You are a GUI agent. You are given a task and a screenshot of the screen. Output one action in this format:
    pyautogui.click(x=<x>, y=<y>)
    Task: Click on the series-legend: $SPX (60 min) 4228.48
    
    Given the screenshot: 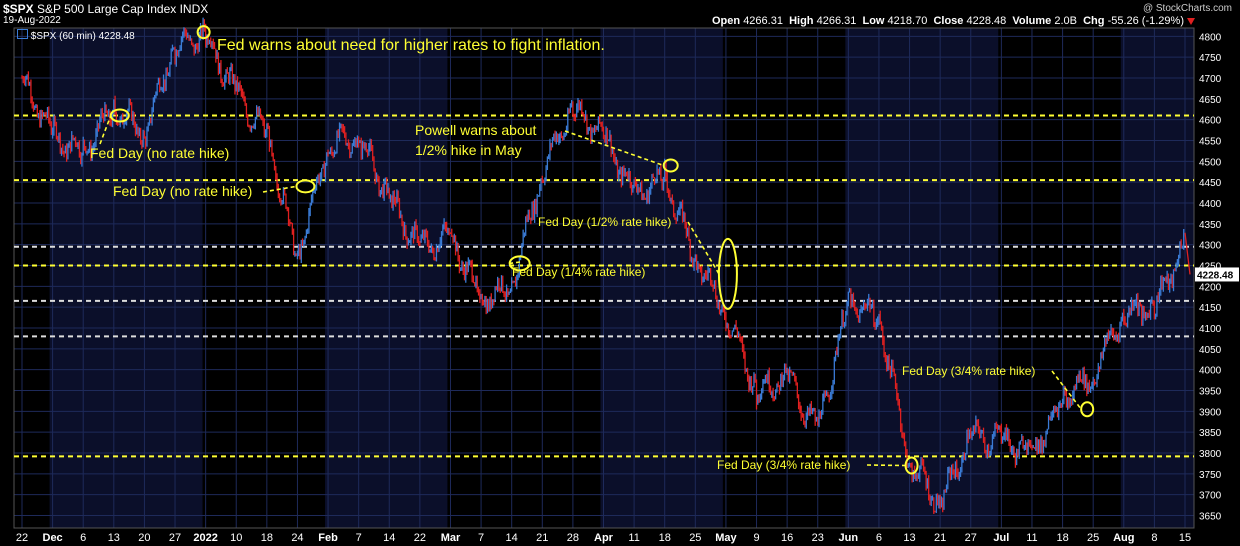 What is the action you would take?
    pyautogui.click(x=76, y=35)
    